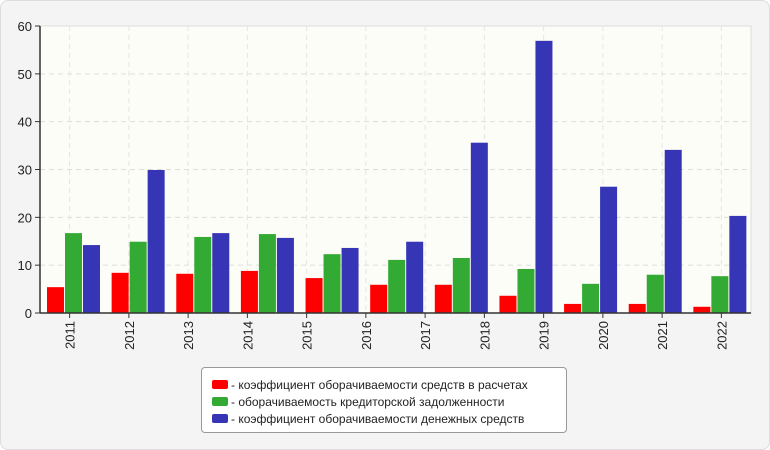 Image resolution: width=770 pixels, height=450 pixels. What do you see at coordinates (662, 335) in the screenshot?
I see `x-tick-label: 2021` at bounding box center [662, 335].